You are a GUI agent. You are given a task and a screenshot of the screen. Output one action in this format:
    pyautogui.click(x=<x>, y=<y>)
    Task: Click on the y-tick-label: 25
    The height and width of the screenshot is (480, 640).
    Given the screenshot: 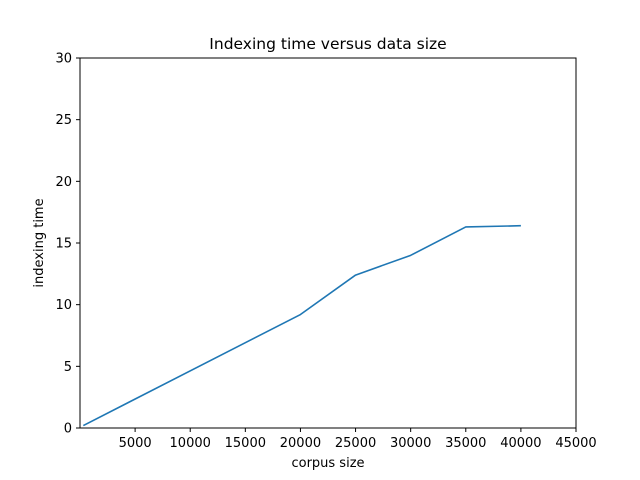 What is the action you would take?
    pyautogui.click(x=63, y=120)
    